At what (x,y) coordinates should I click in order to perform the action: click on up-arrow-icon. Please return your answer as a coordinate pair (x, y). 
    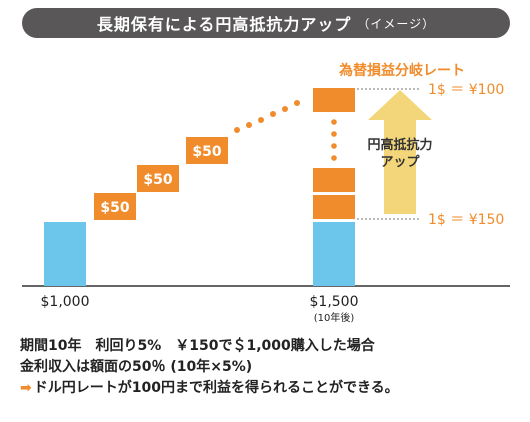
    Looking at the image, I should click on (400, 152).